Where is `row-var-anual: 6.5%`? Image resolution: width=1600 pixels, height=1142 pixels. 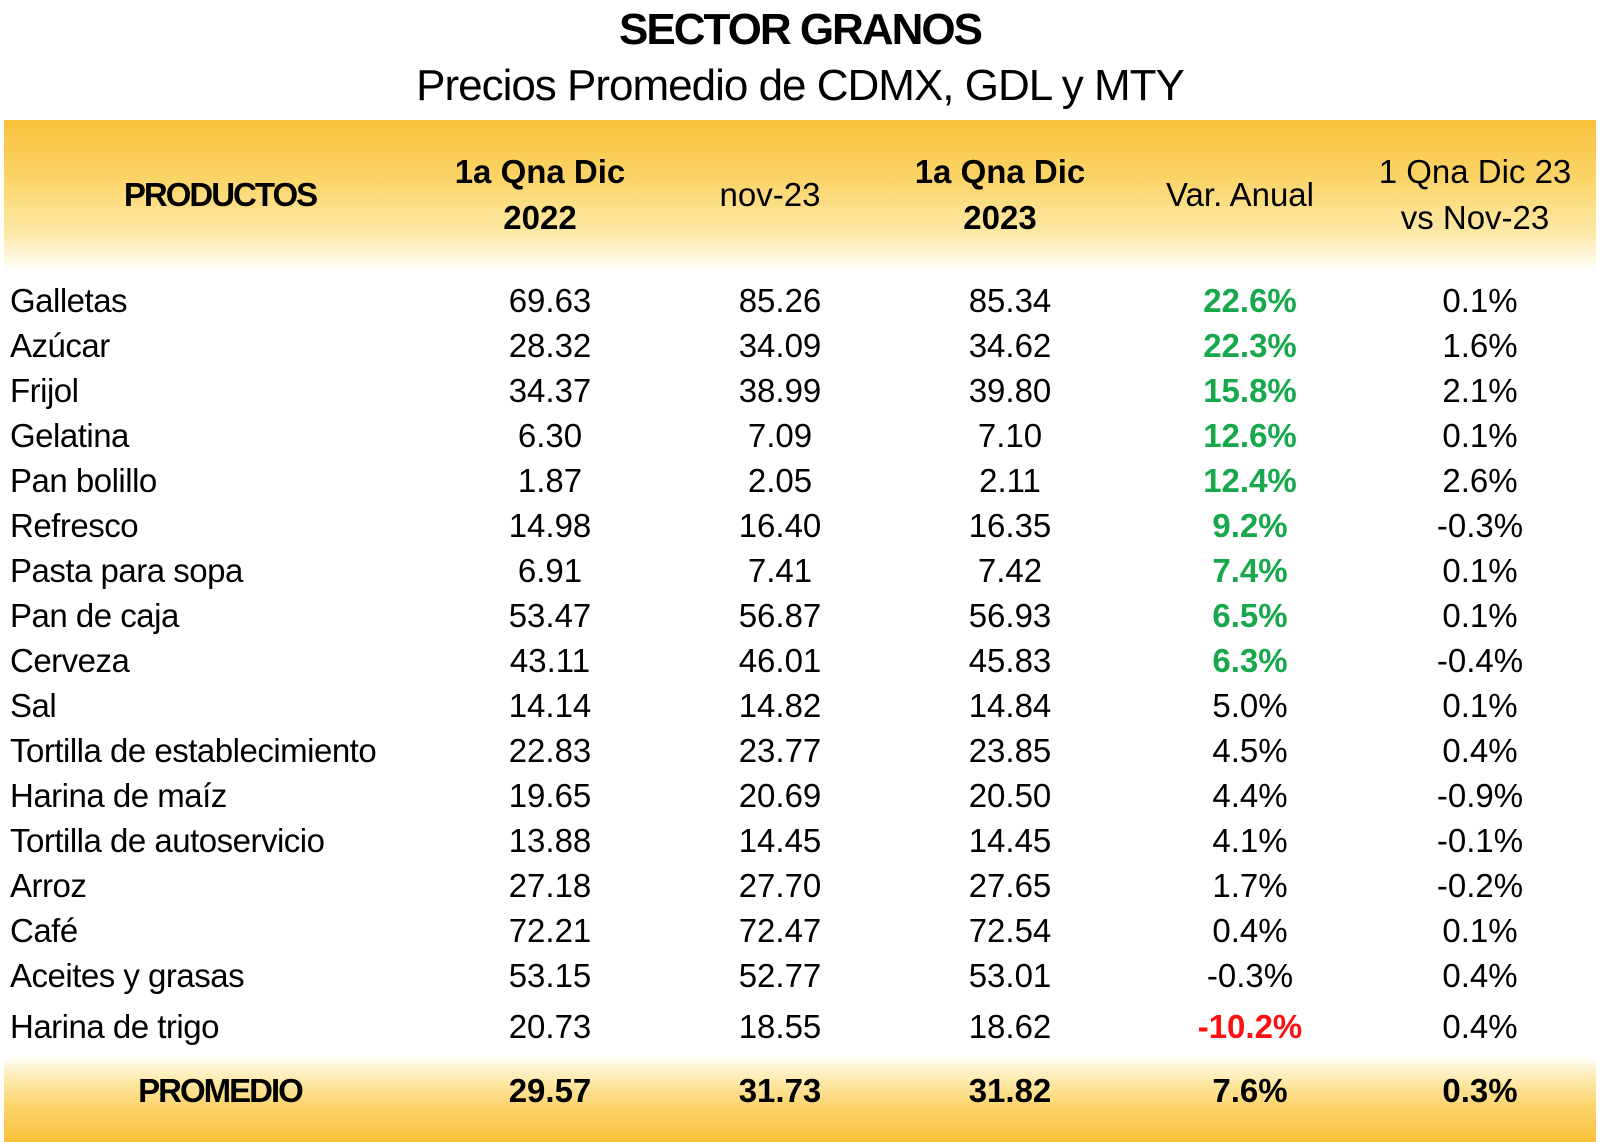
row-var-anual: 6.5% is located at coordinates (1250, 615).